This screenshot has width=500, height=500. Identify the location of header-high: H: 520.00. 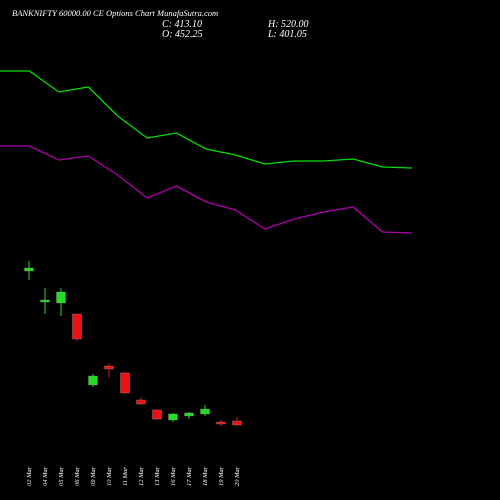
(288, 24).